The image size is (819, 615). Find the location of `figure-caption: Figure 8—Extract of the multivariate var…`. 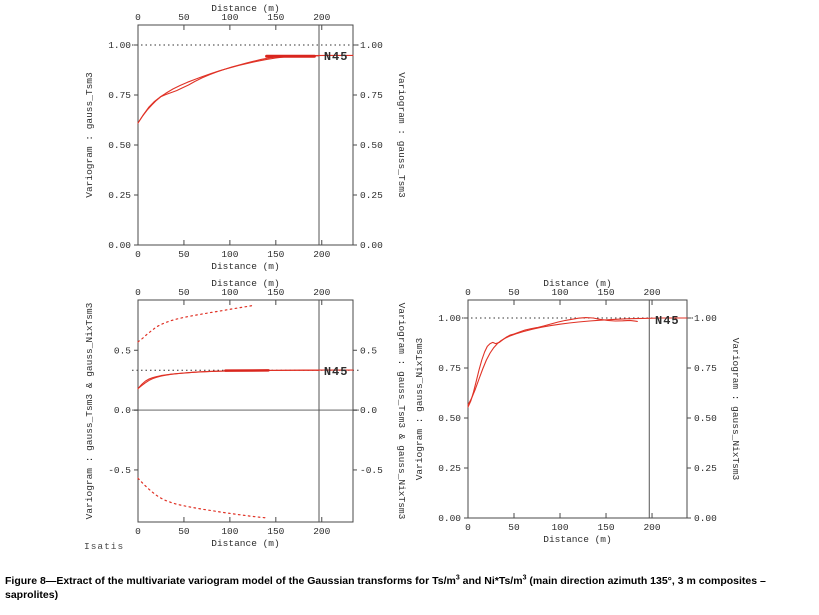

figure-caption: Figure 8—Extract of the multivariate var… is located at coordinates (409, 588).